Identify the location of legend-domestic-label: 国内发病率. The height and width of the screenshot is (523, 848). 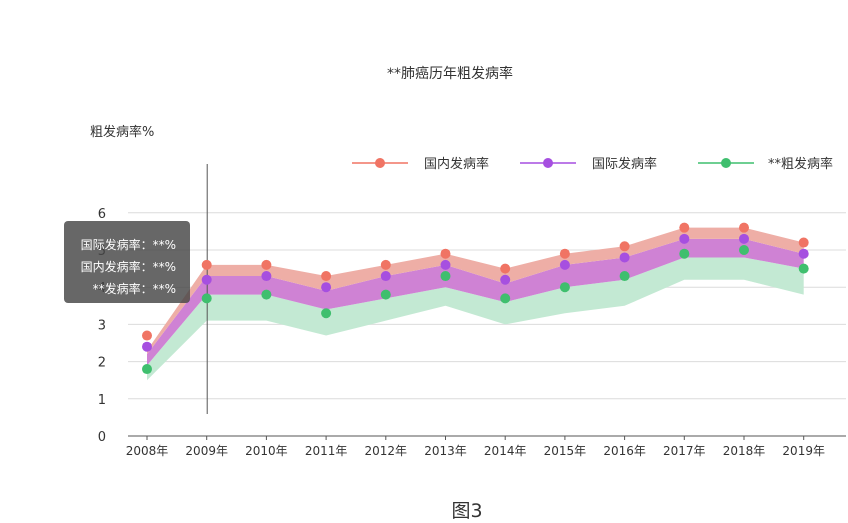
(456, 164).